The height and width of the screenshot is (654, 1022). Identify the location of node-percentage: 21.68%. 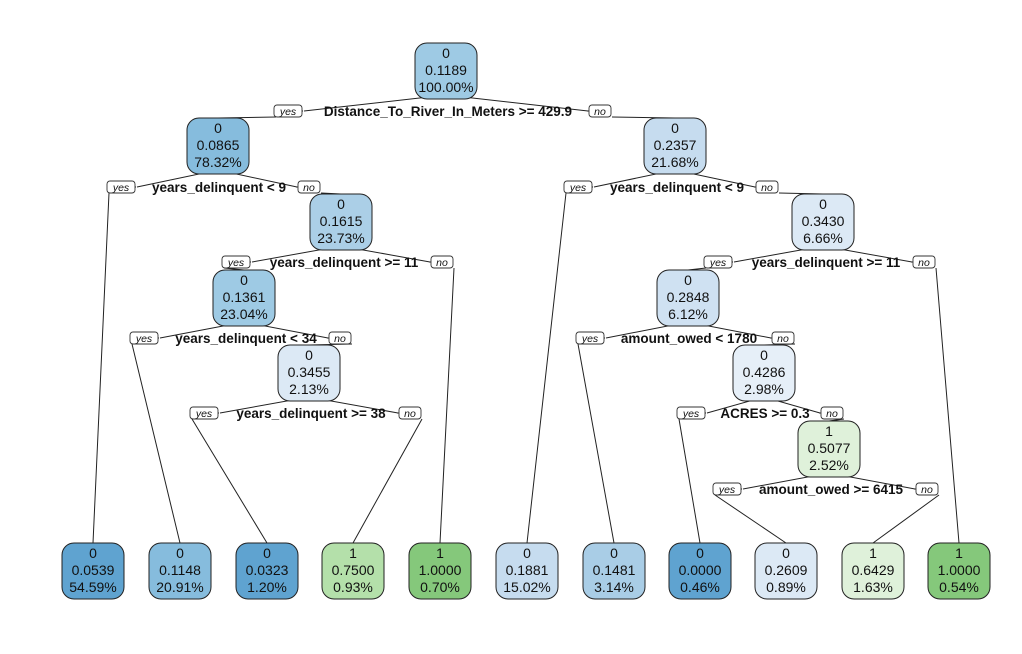
(674, 162).